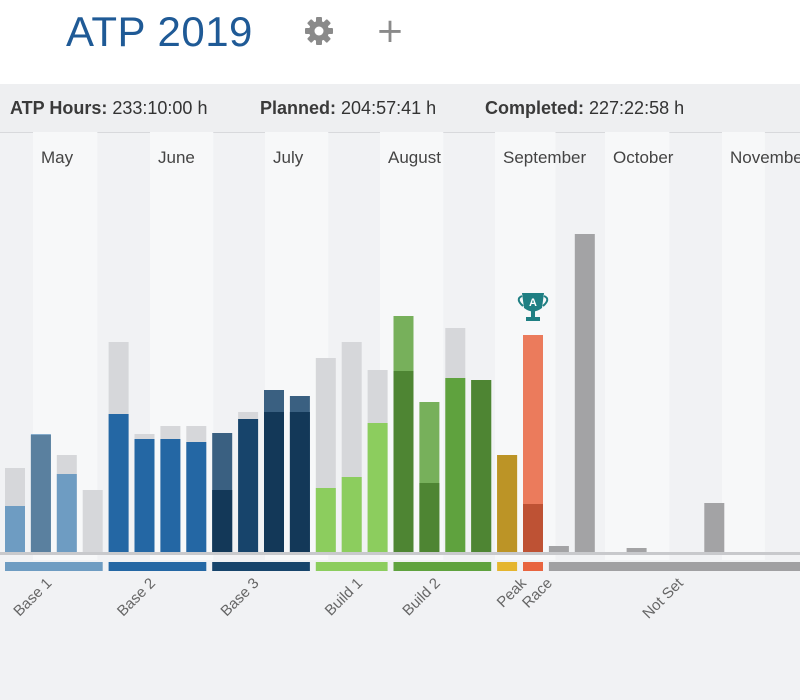 This screenshot has width=800, height=700. I want to click on month-label: November, so click(765, 157).